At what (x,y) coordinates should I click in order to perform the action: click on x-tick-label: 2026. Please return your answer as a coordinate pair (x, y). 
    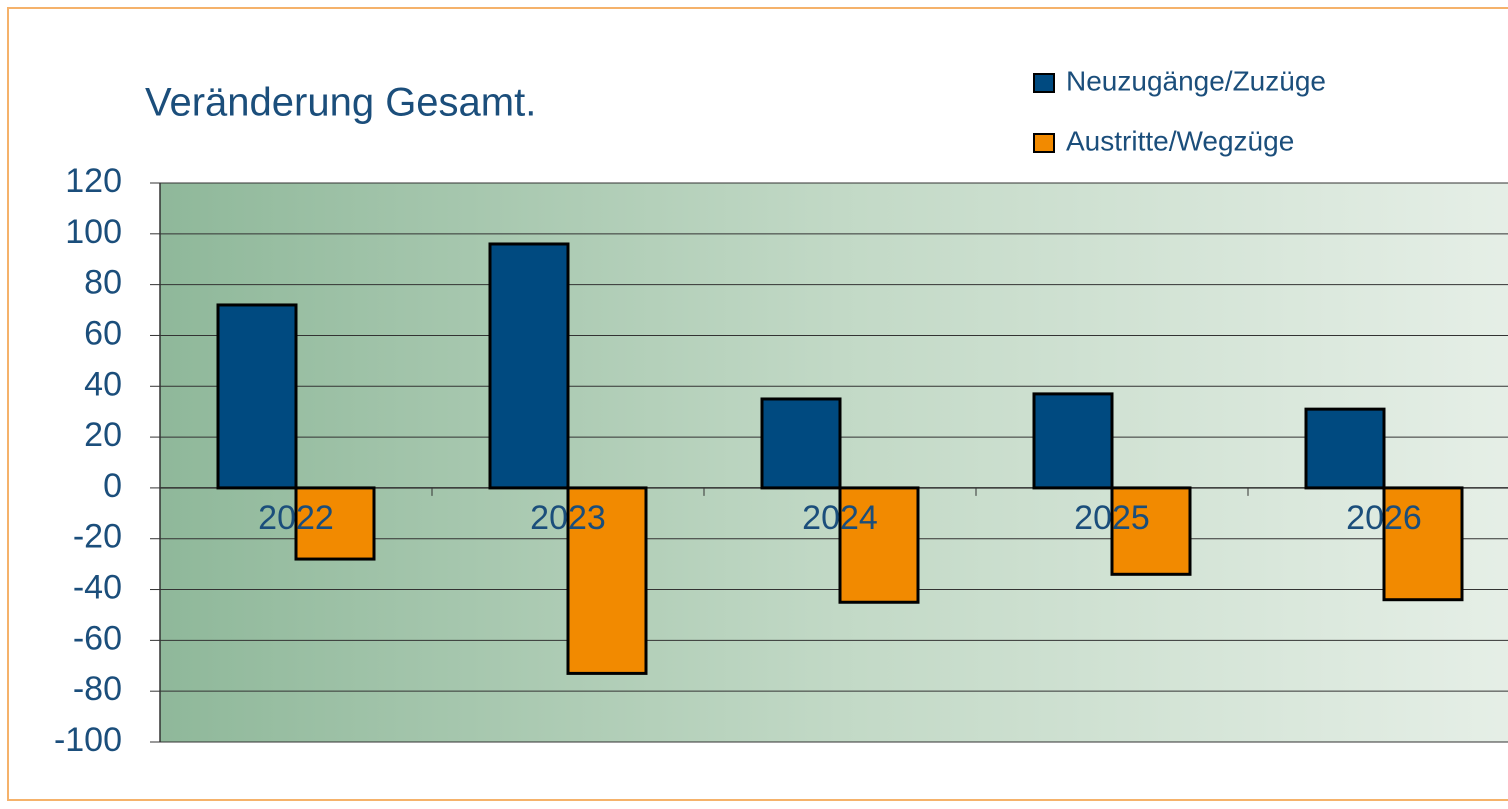
    Looking at the image, I should click on (1384, 518).